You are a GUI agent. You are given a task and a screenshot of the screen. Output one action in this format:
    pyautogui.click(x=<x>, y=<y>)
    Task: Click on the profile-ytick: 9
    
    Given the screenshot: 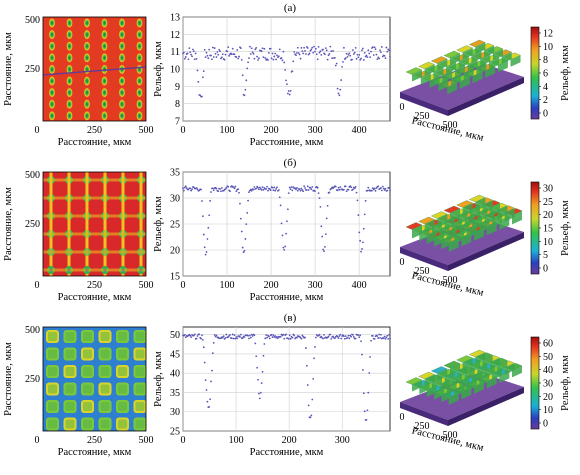 What is the action you would take?
    pyautogui.click(x=177, y=87)
    